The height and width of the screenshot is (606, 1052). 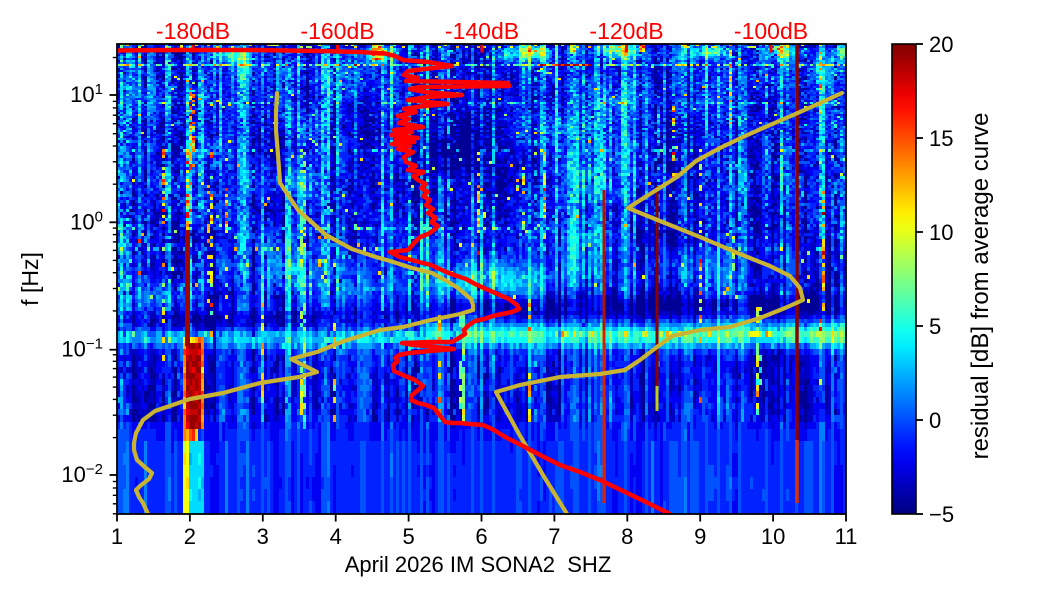 What do you see at coordinates (478, 564) in the screenshot?
I see `svg-text: April 2026 IM SONA2 SHZ` at bounding box center [478, 564].